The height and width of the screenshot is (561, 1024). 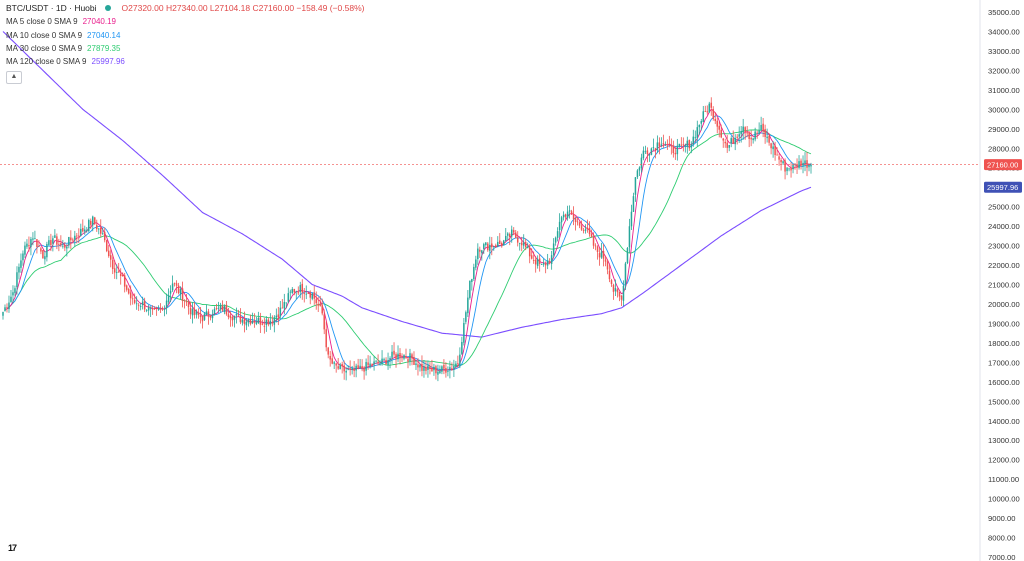 I want to click on chevron-up-icon: ▲, so click(x=14, y=78).